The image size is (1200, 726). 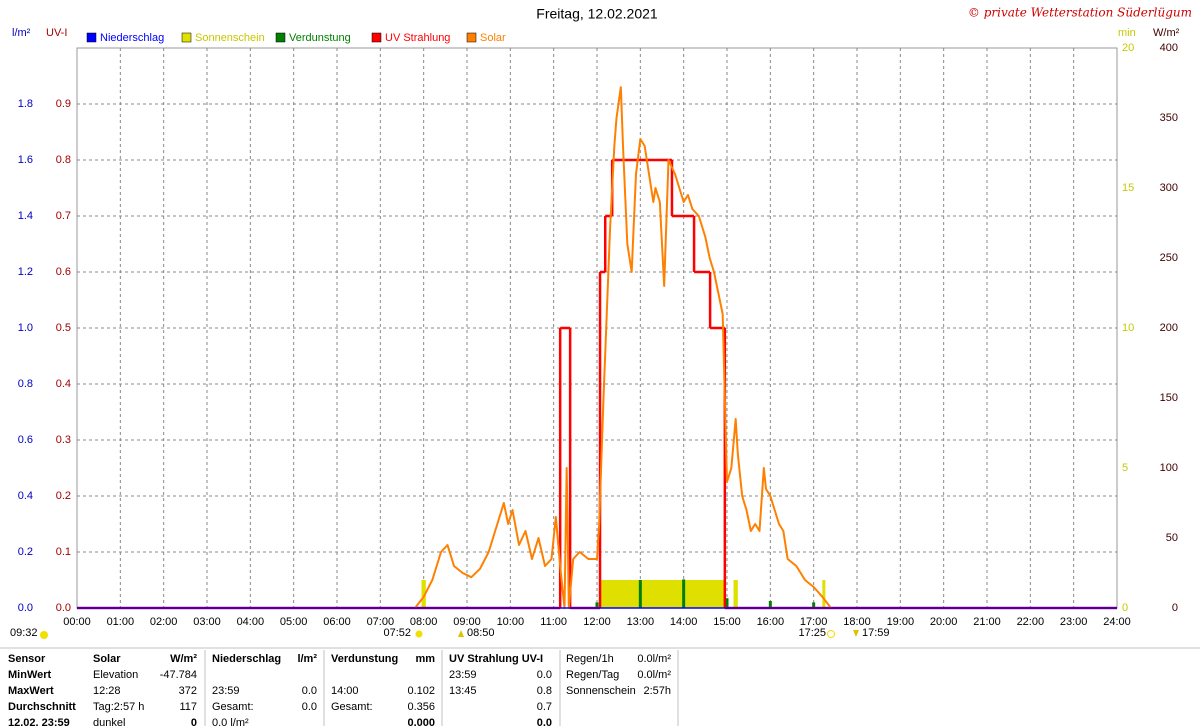 I want to click on table-cell: 0, so click(x=194, y=721).